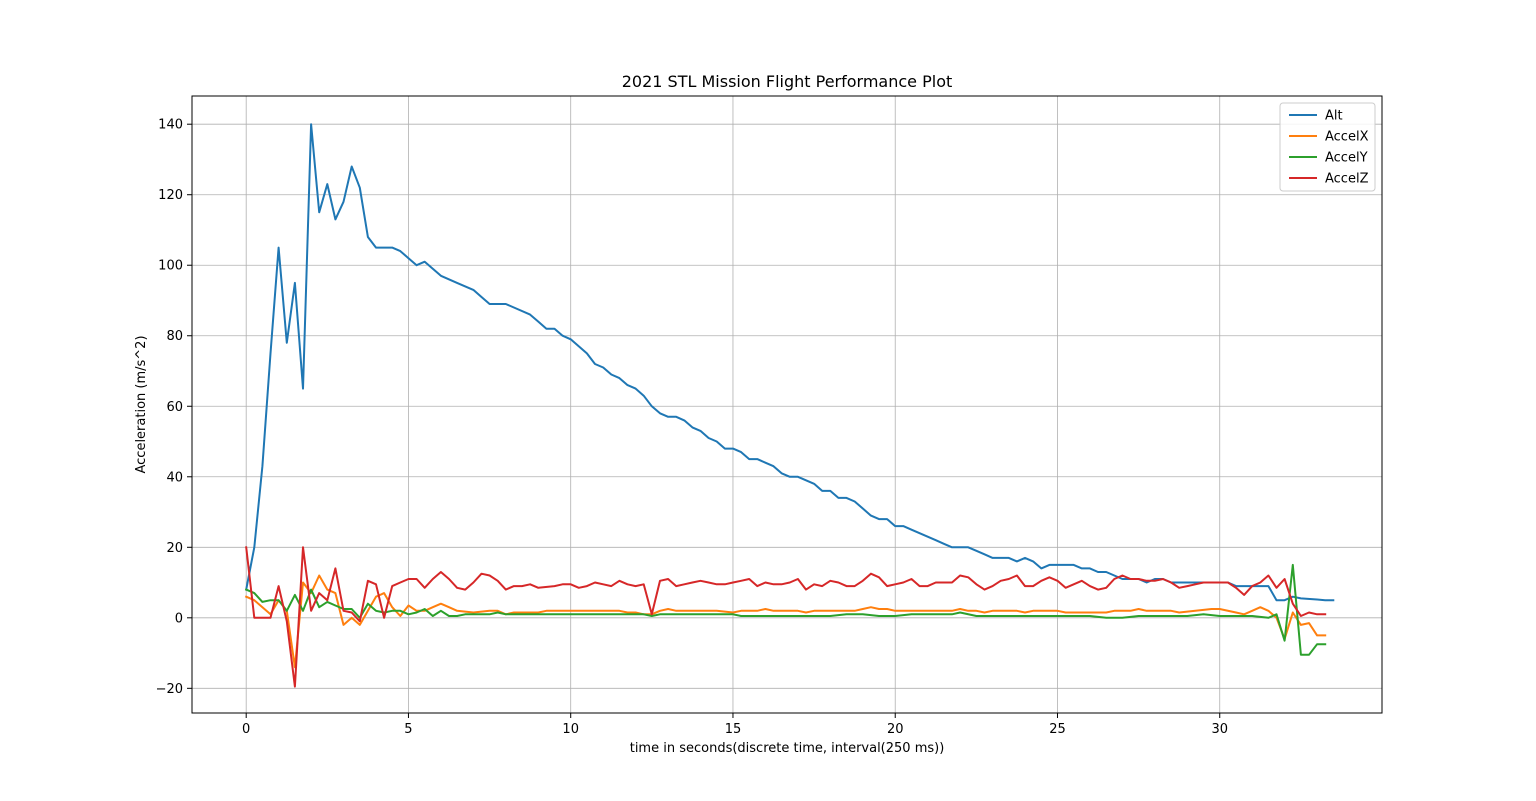 This screenshot has height=801, width=1536. I want to click on x-tick-label: 30, so click(1219, 729).